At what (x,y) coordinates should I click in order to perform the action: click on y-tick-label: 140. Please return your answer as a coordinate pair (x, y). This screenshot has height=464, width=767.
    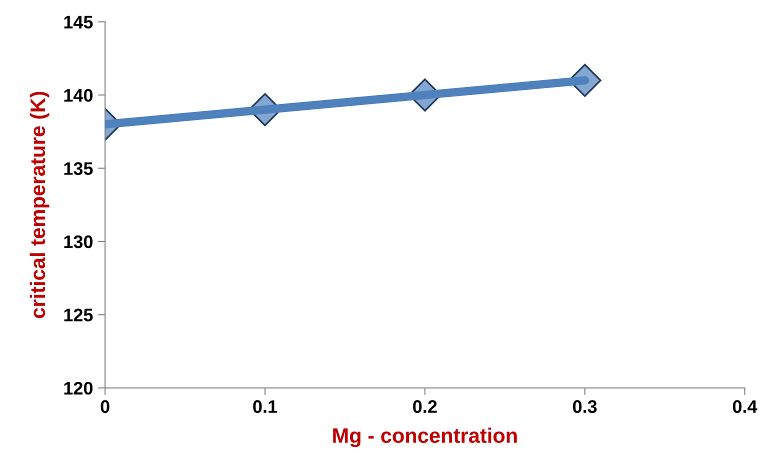
    Looking at the image, I should click on (78, 95).